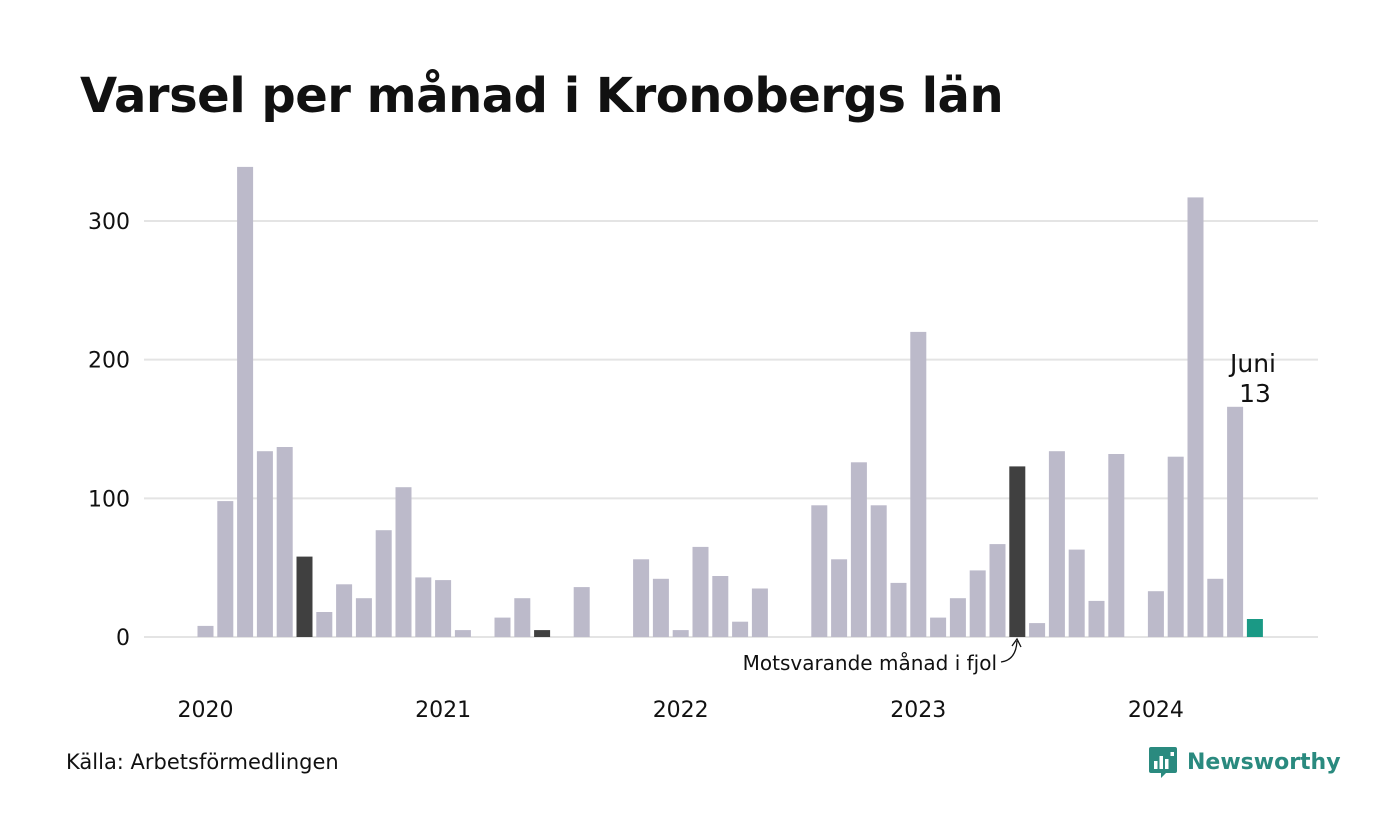 The height and width of the screenshot is (840, 1400). Describe the element at coordinates (202, 762) in the screenshot. I see `source-note: Källa: Arbetsförmedlingen` at that location.